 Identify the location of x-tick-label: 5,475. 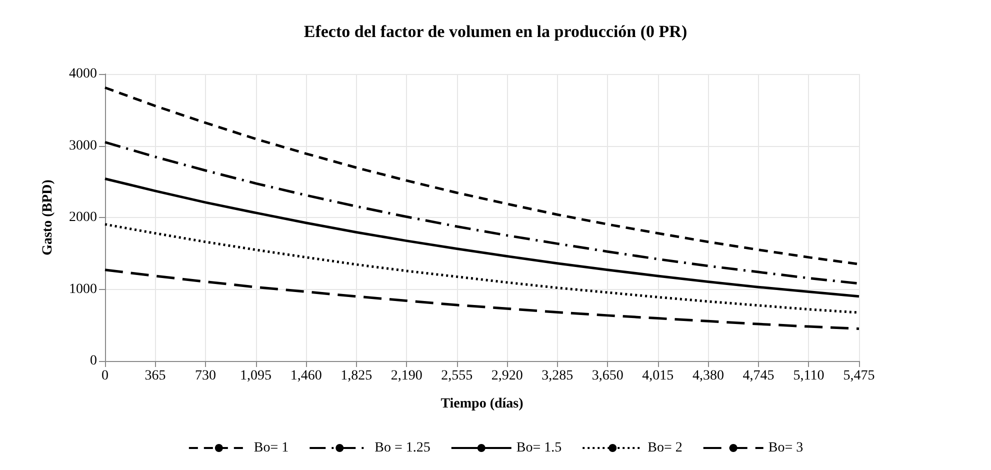
(859, 376).